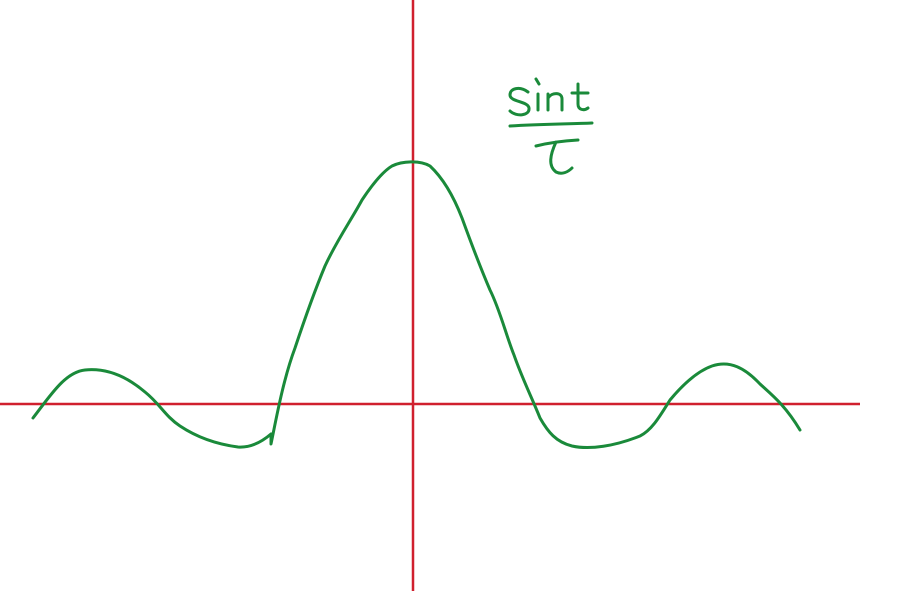 Image resolution: width=901 pixels, height=591 pixels. I want to click on label-letter-t, so click(580, 97).